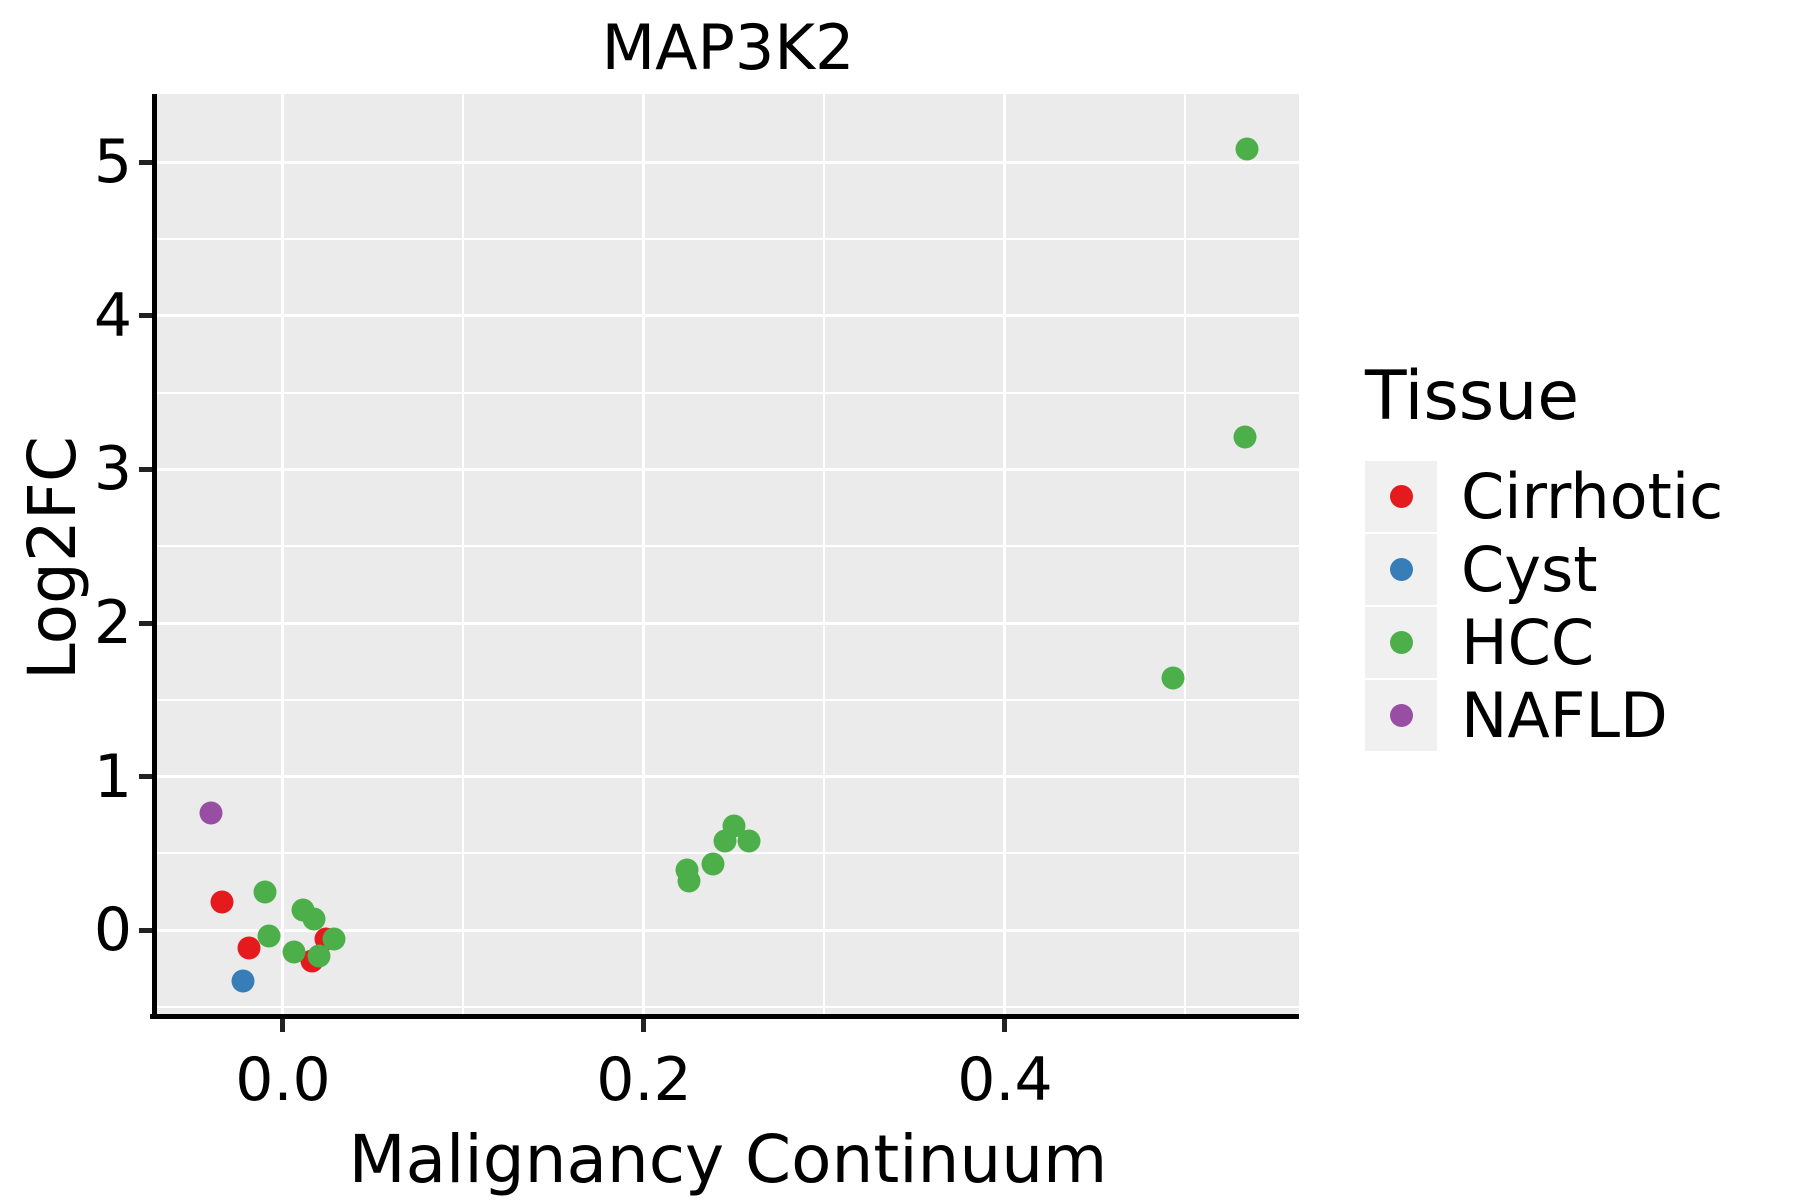  Describe the element at coordinates (644, 1080) in the screenshot. I see `x-tick-label: 0.2` at that location.